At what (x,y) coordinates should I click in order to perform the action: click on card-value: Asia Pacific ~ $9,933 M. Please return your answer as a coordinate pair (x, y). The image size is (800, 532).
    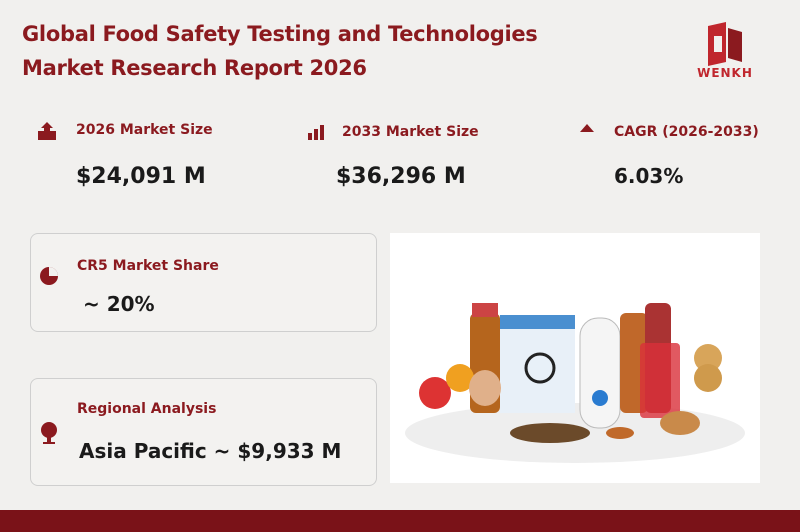
    Looking at the image, I should click on (210, 451).